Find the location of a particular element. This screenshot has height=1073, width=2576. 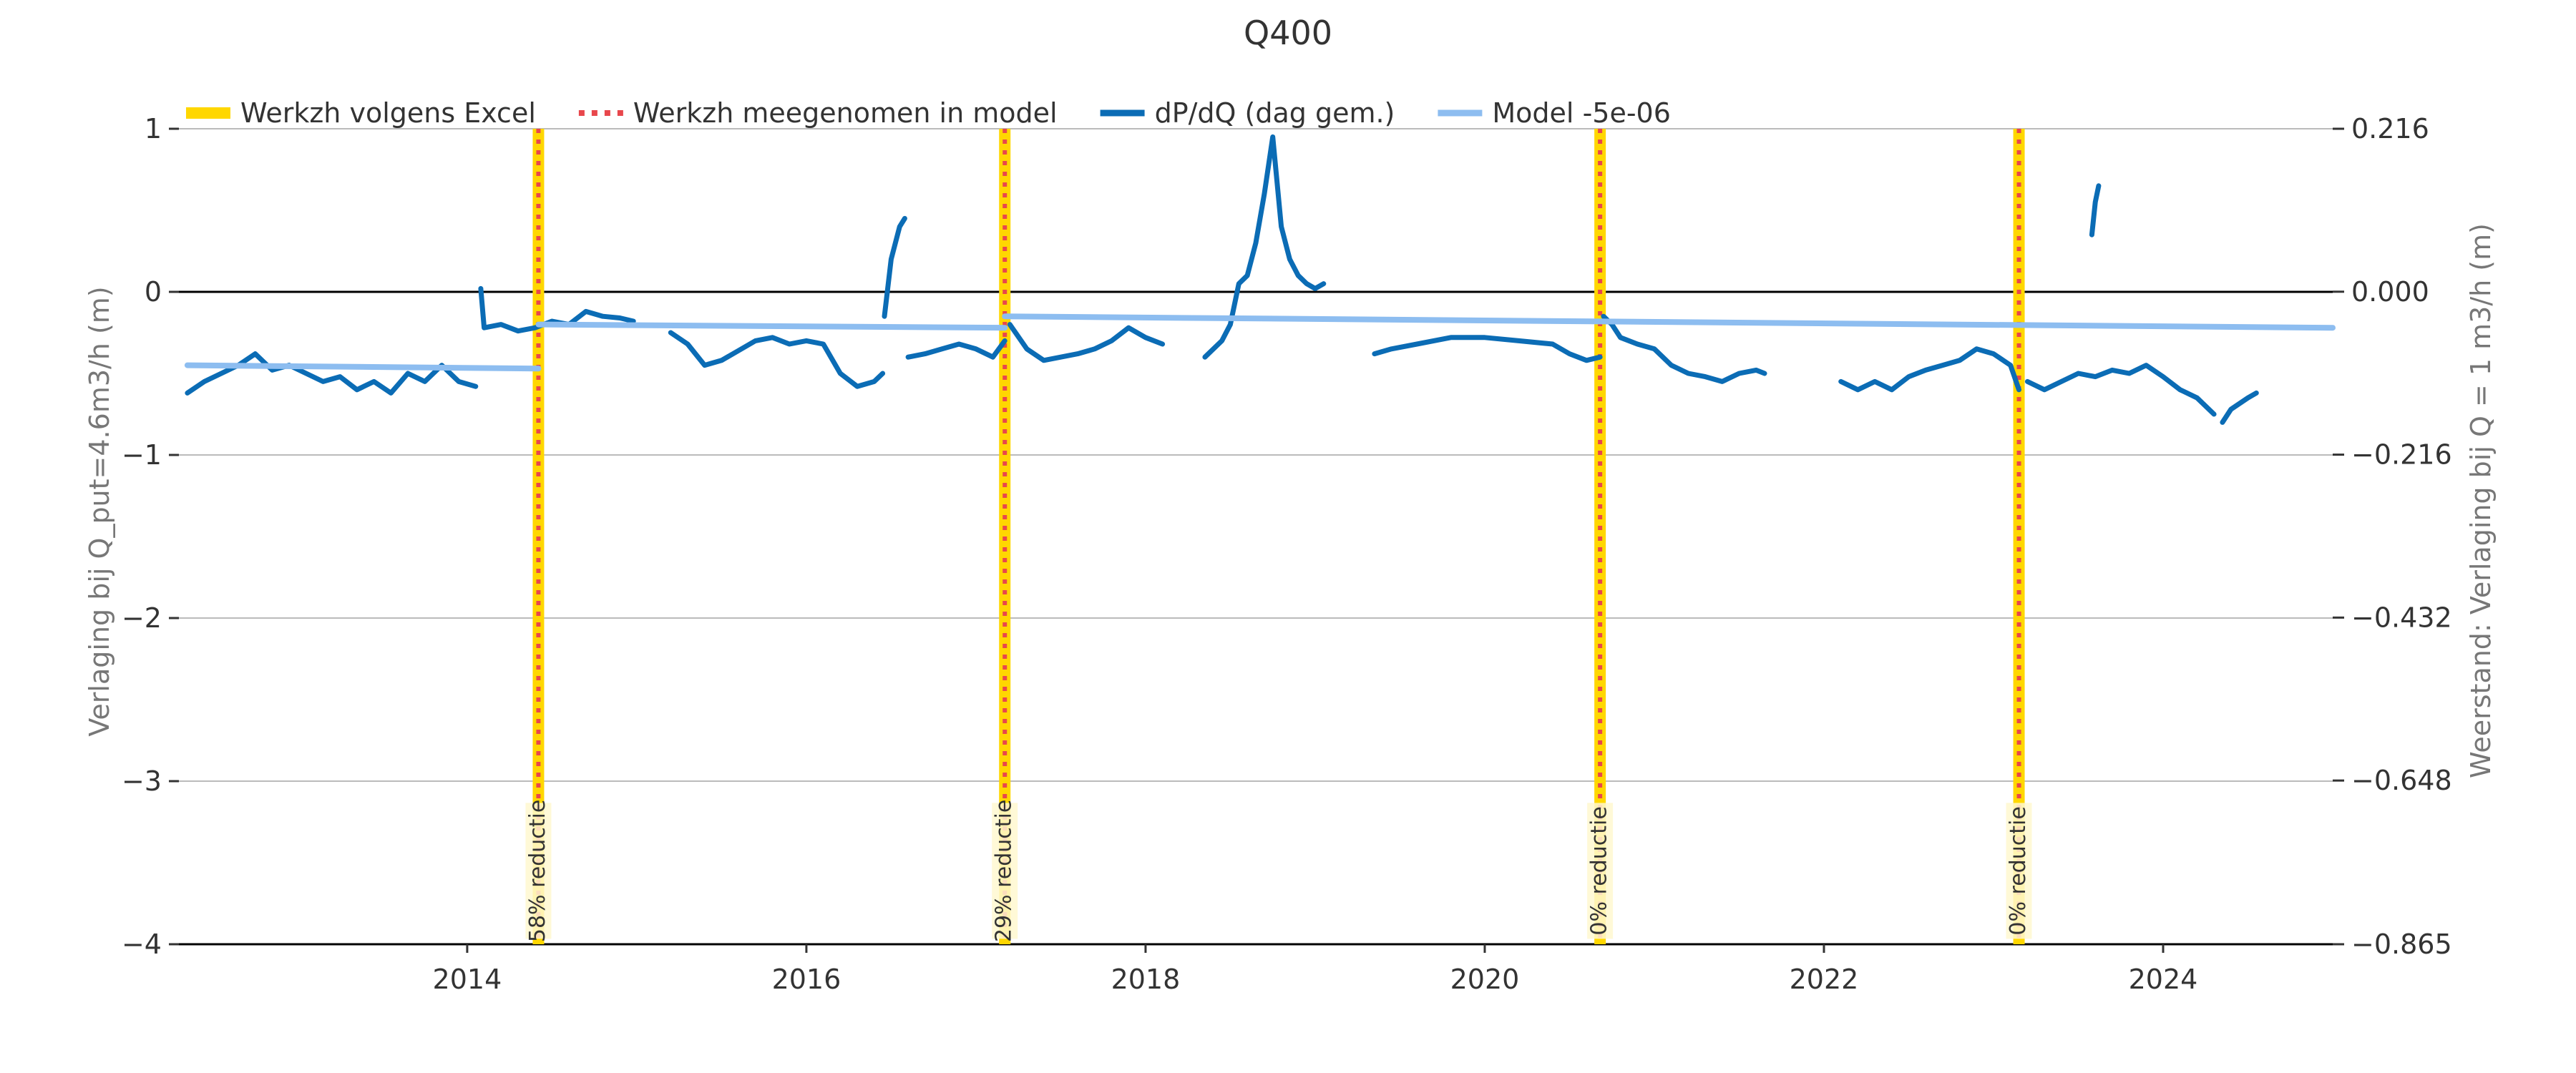

legend-label: Werkzh volgens Excel is located at coordinates (388, 113).